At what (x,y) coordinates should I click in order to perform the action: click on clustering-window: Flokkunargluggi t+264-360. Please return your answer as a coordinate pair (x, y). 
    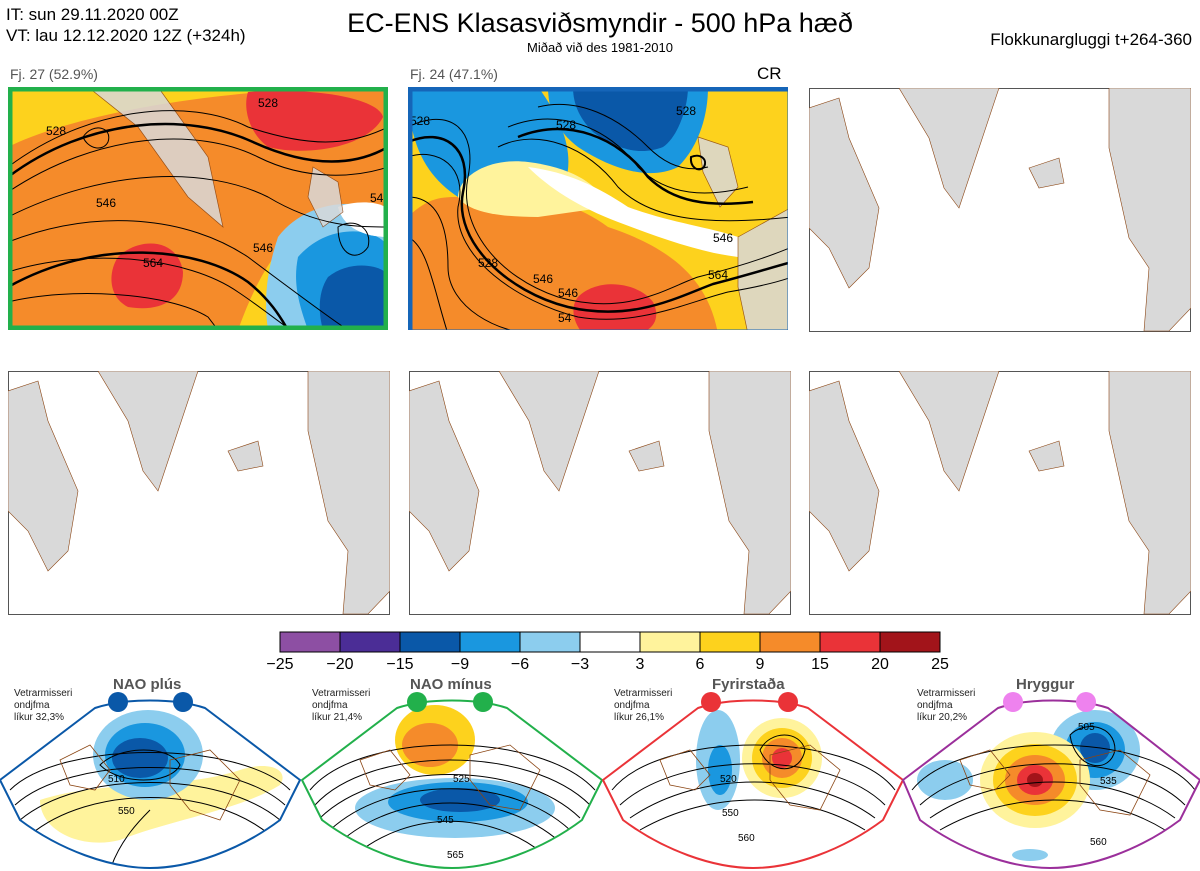
    Looking at the image, I should click on (1091, 39).